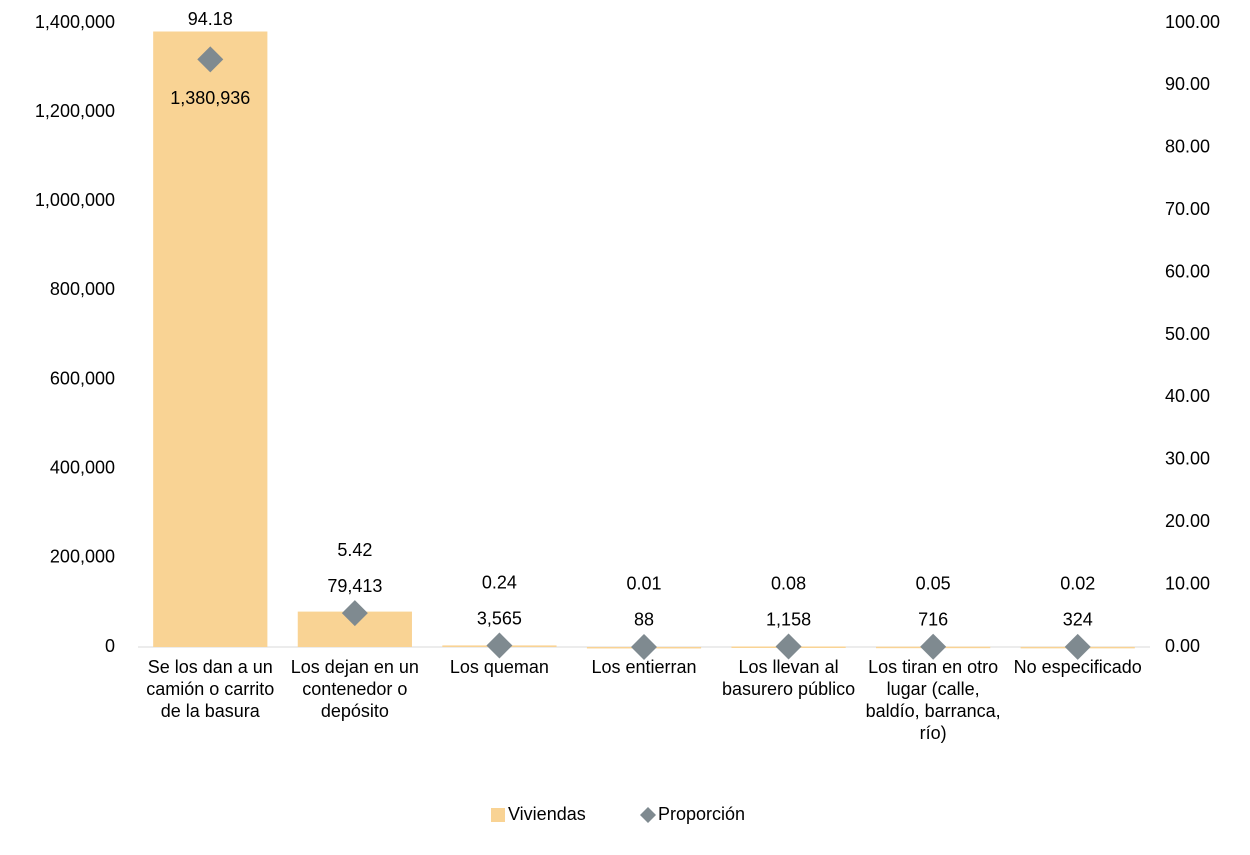 The width and height of the screenshot is (1250, 855). What do you see at coordinates (1187, 521) in the screenshot?
I see `y2-tick-label: 20.00` at bounding box center [1187, 521].